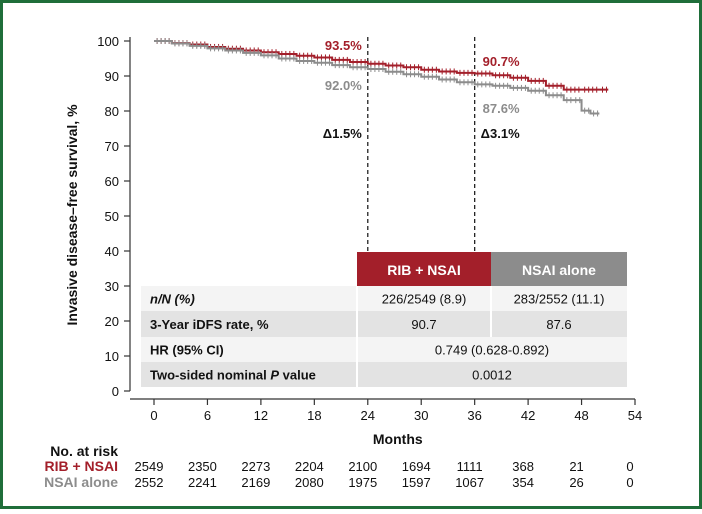  Describe the element at coordinates (474, 415) in the screenshot. I see `x-tick-label: 36` at that location.